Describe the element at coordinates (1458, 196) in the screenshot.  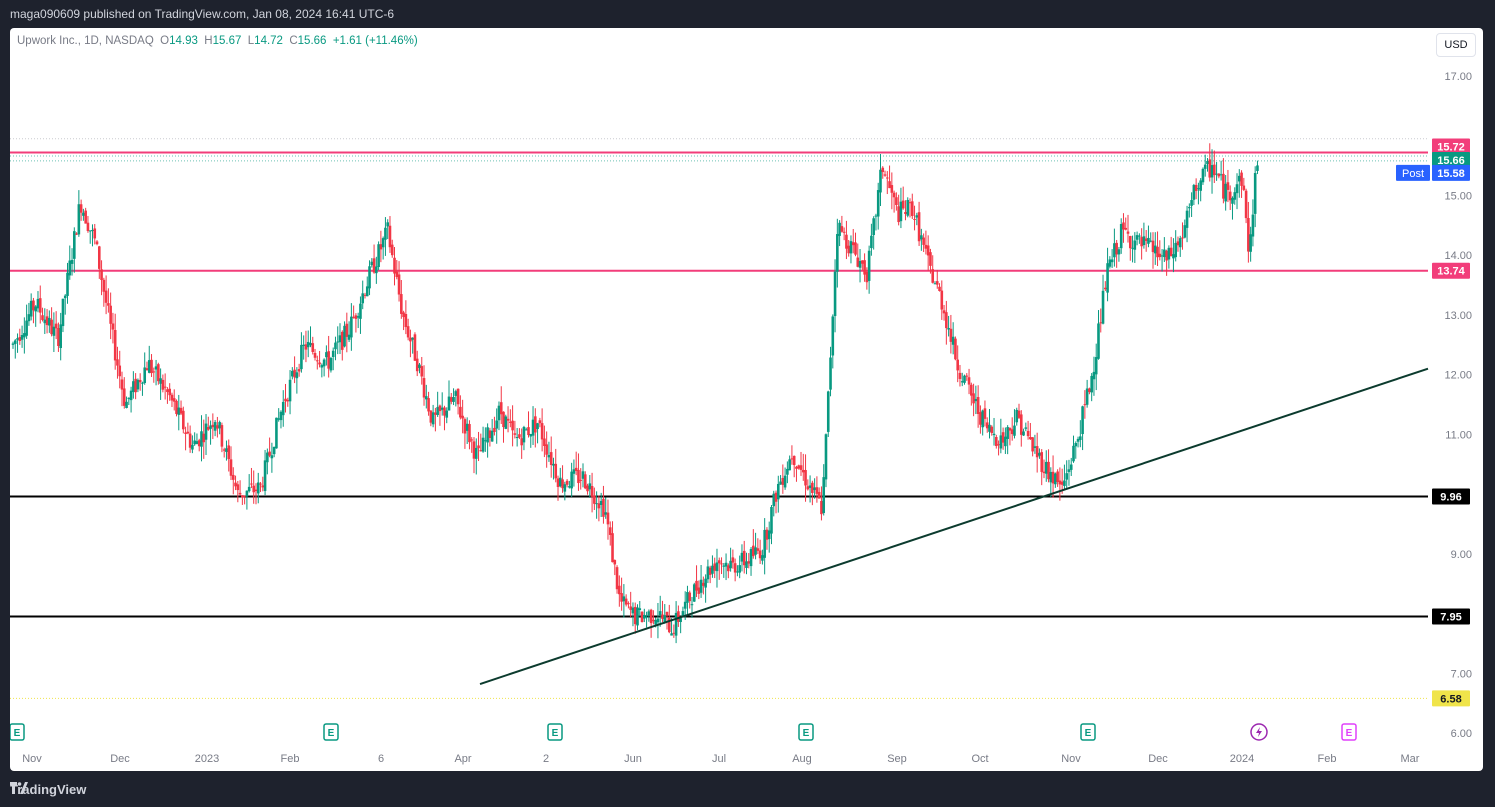
I see `y-tick-label: 15.00` at that location.